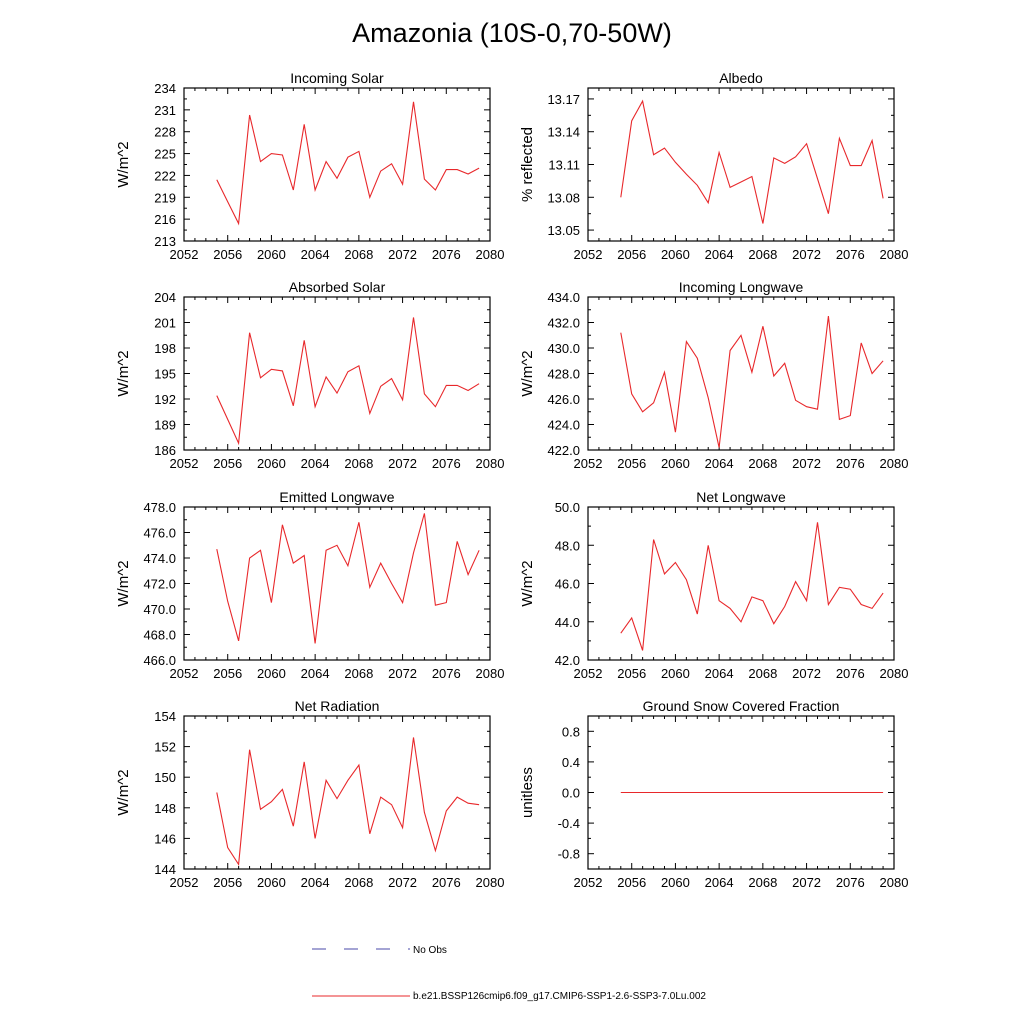 Image resolution: width=1024 pixels, height=1024 pixels. I want to click on y-tick-label: 152, so click(165, 747).